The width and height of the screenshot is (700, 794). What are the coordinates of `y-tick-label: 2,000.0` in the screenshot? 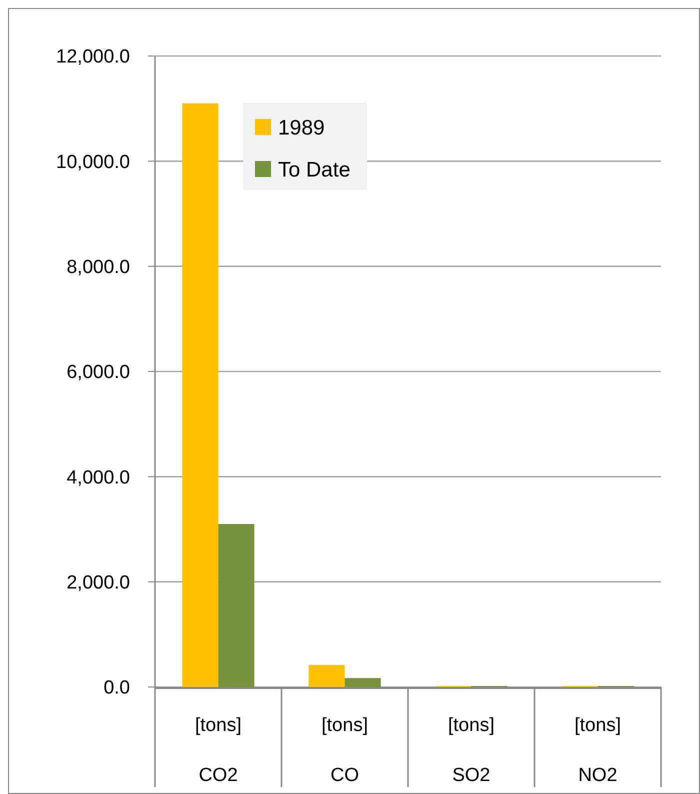 It's located at (98, 583).